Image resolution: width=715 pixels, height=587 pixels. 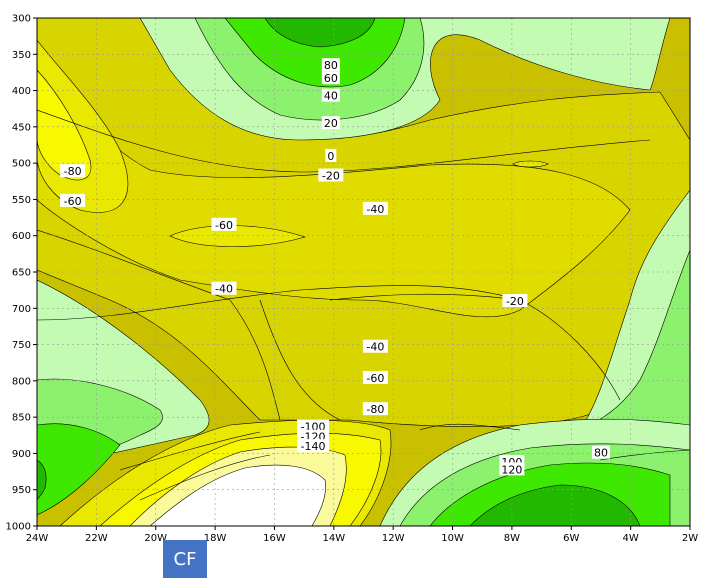 What do you see at coordinates (21, 236) in the screenshot?
I see `y-tick-label: 600` at bounding box center [21, 236].